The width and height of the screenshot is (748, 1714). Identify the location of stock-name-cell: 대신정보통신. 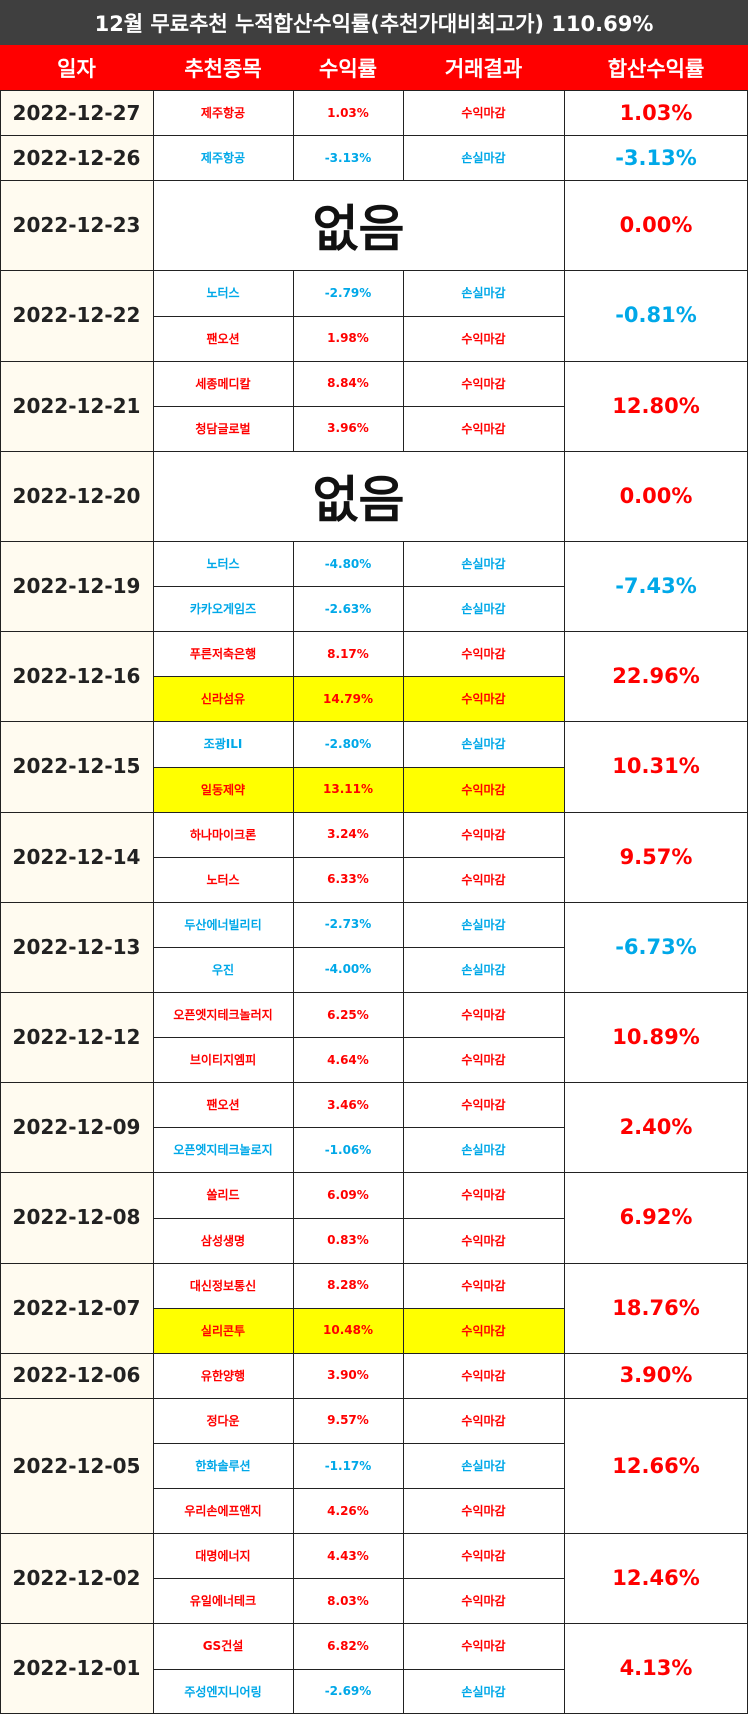
(223, 1285).